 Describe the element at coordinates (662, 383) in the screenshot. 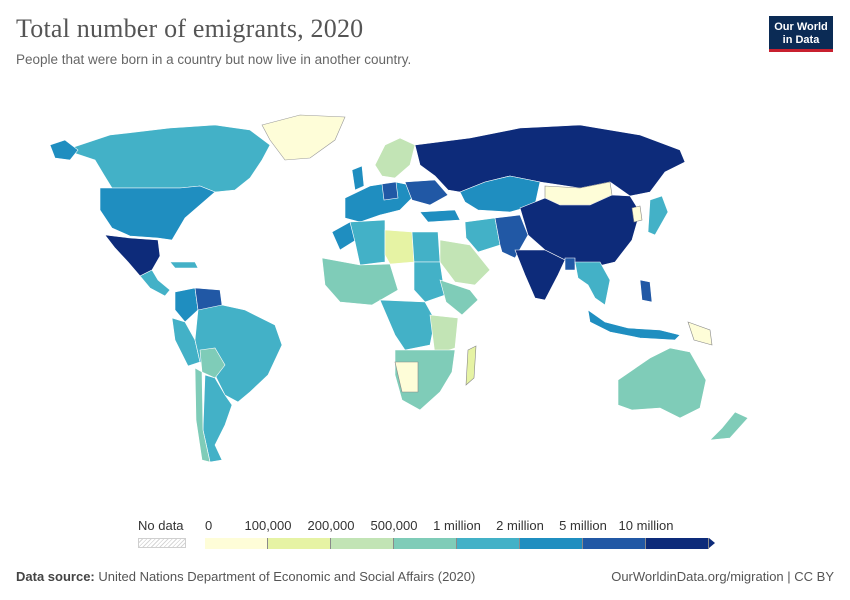

I see `country-australia` at that location.